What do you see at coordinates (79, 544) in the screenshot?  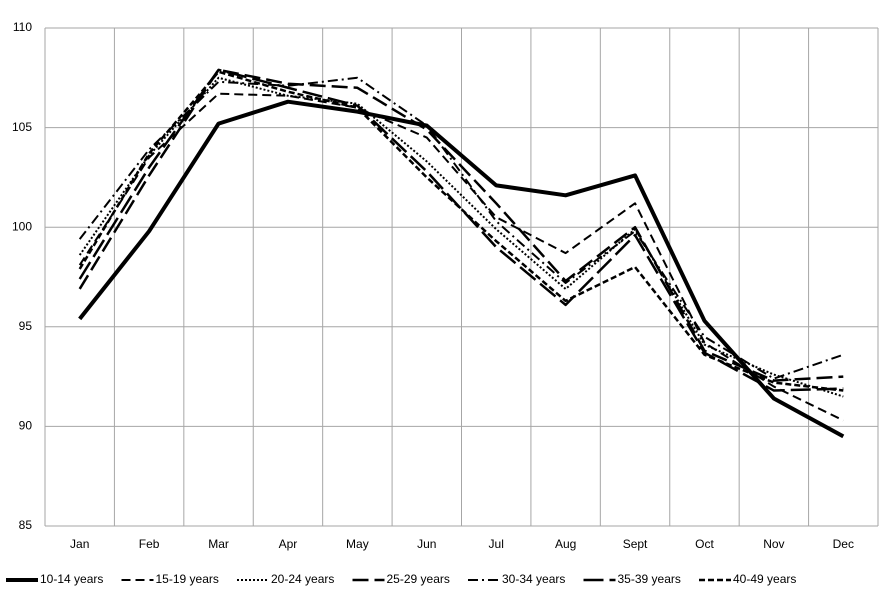 I see `x-tick-label: Jan` at bounding box center [79, 544].